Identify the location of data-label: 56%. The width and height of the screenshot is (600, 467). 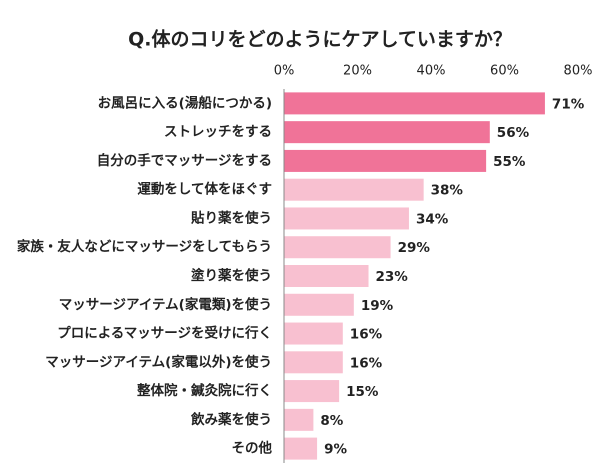
(513, 133).